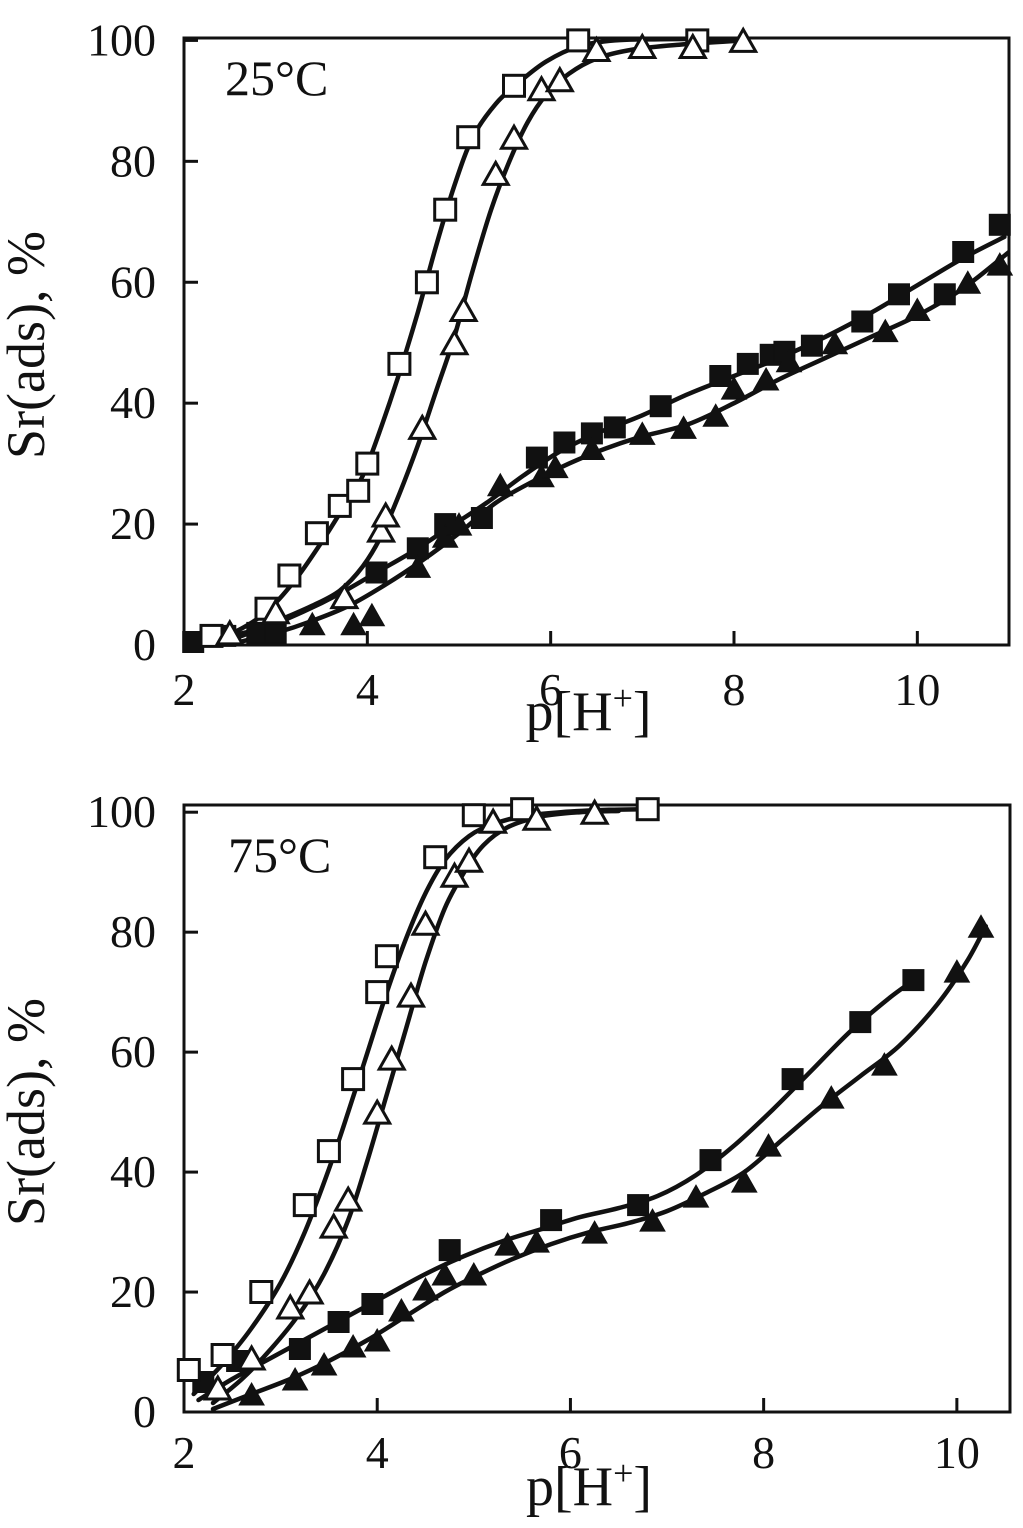 Image resolution: width=1023 pixels, height=1528 pixels. What do you see at coordinates (121, 811) in the screenshot?
I see `y-tick-label: 100` at bounding box center [121, 811].